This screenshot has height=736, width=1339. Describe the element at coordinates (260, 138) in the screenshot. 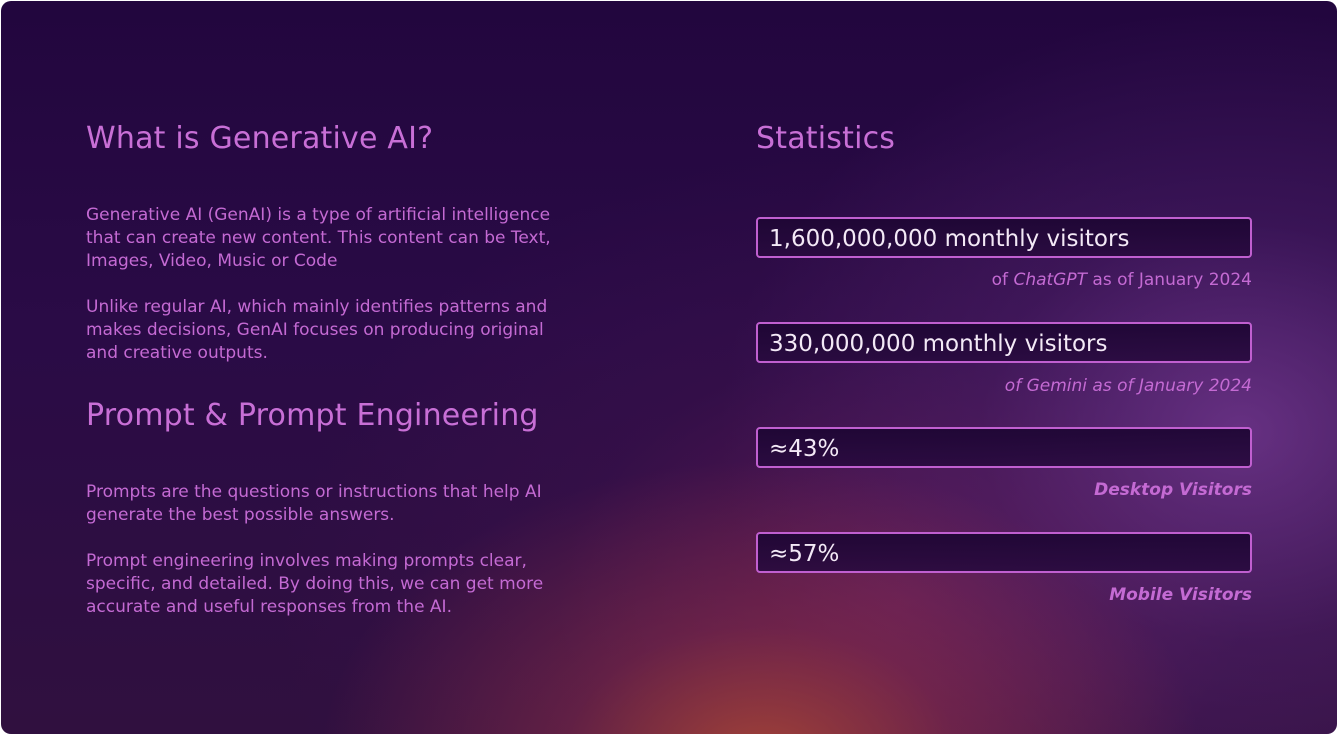

I see `genai-heading: What is Generative AI?` at that location.